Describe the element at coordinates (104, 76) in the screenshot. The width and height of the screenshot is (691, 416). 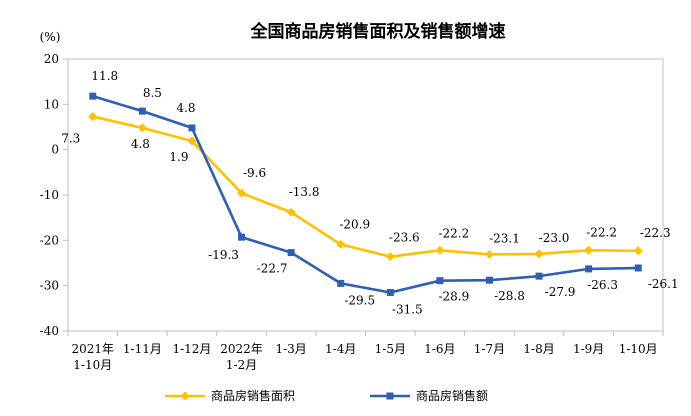
I see `data-label: 11.8` at that location.